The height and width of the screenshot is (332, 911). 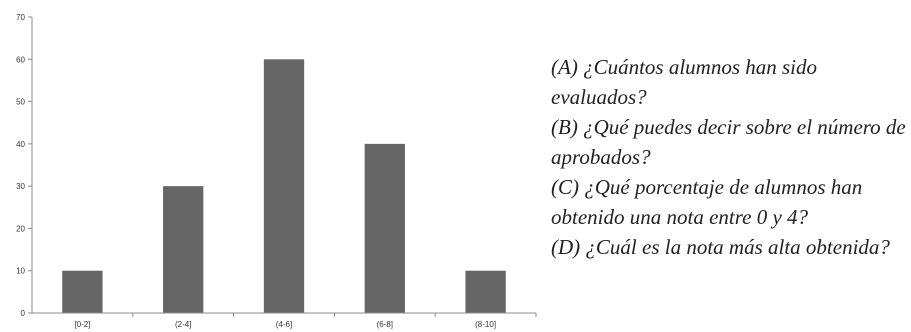 I want to click on y-tick-label: 30, so click(x=20, y=186).